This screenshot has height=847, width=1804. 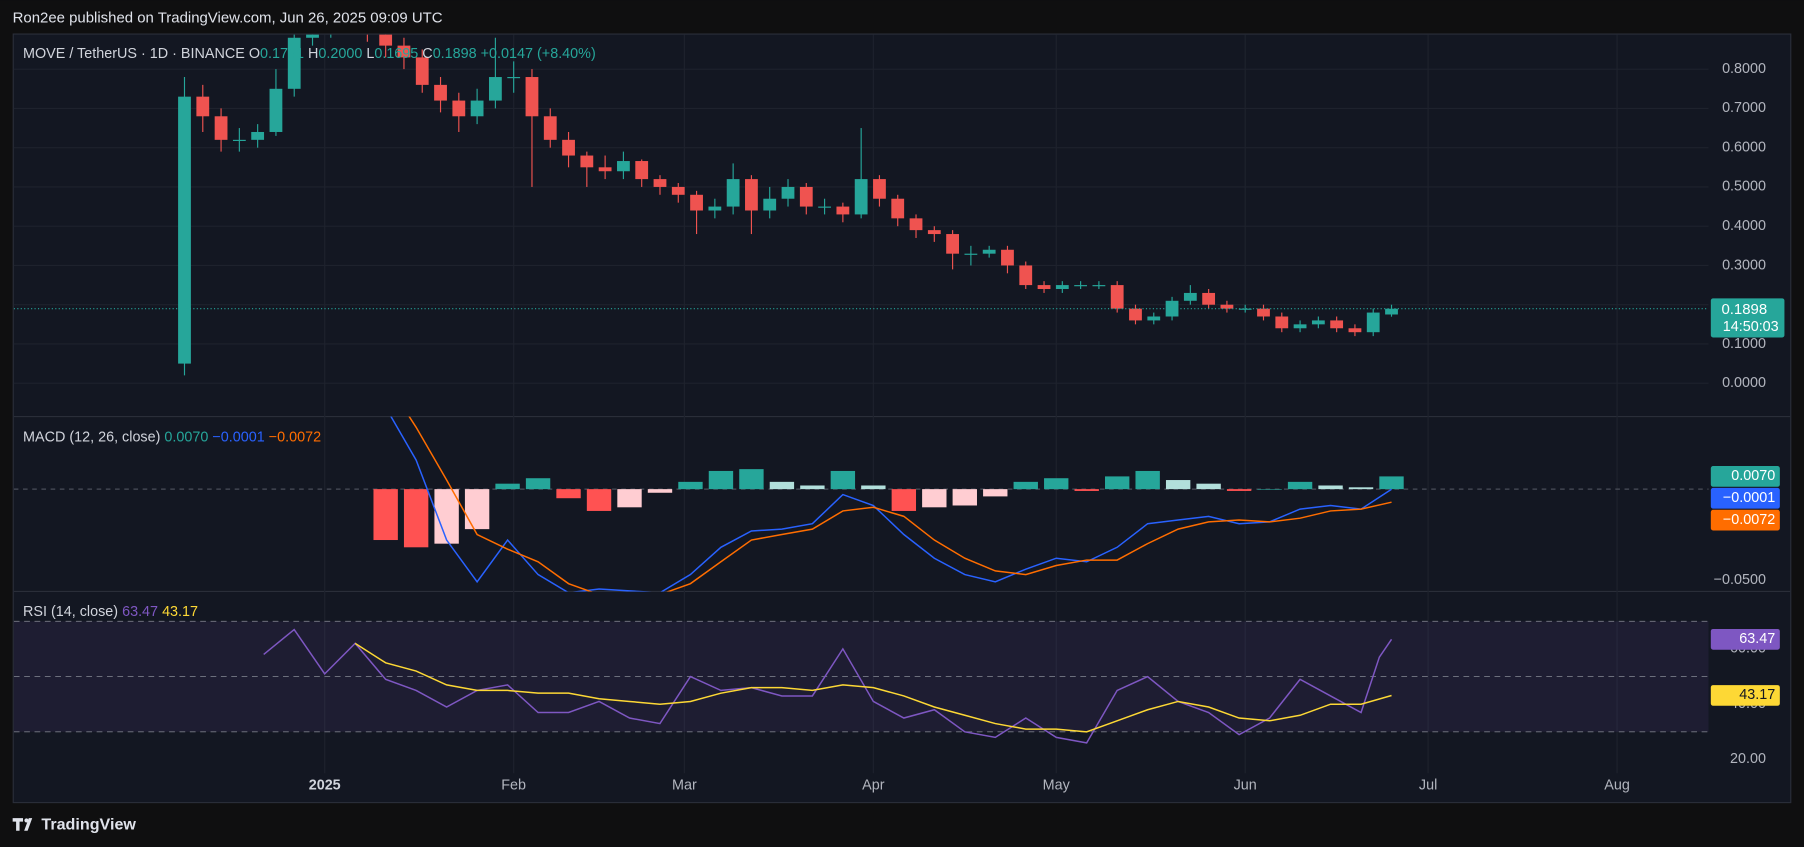 I want to click on indicator-value: 43.17, so click(x=180, y=612).